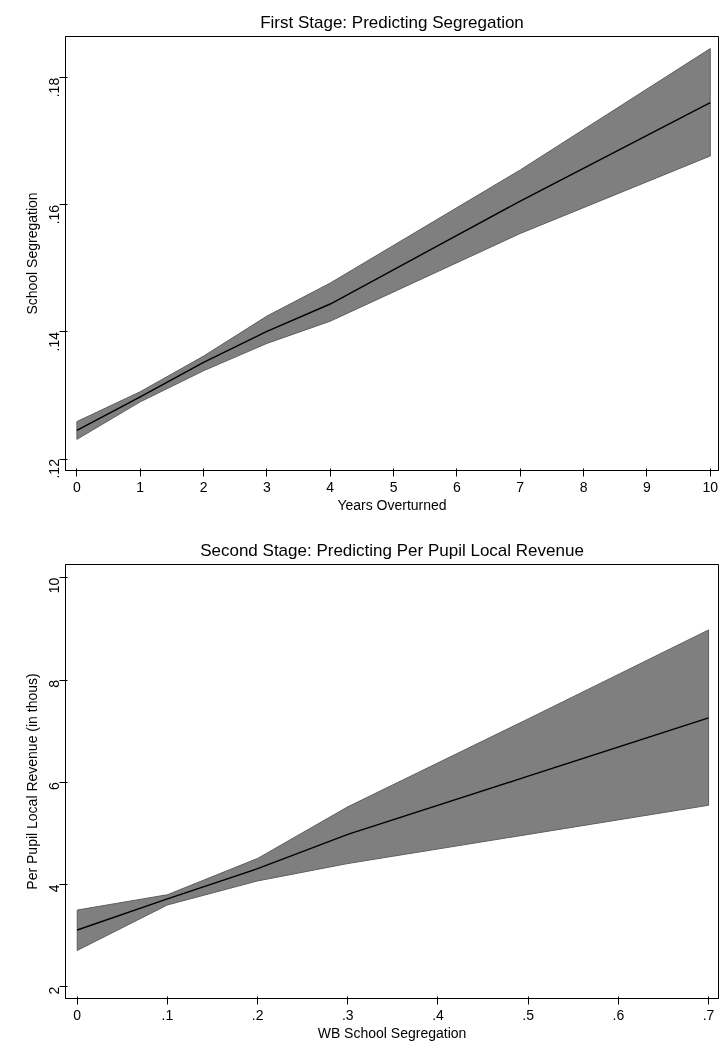  What do you see at coordinates (140, 486) in the screenshot?
I see `x-tick-label: 1` at bounding box center [140, 486].